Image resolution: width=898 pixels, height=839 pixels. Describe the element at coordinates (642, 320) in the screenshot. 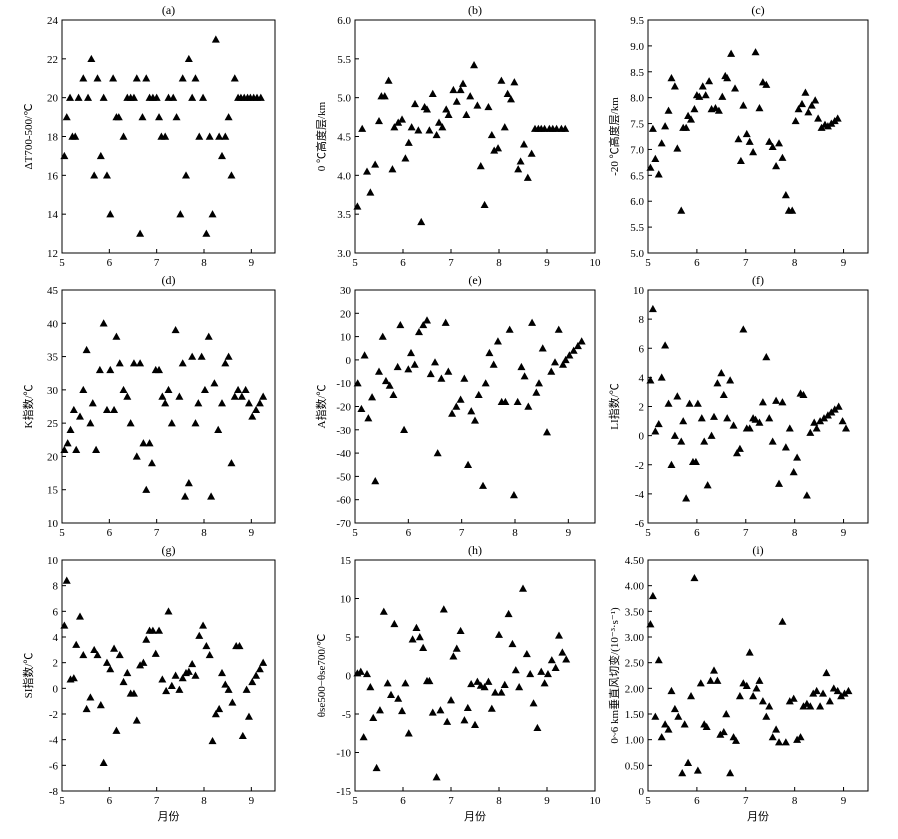

I see `y-tick-label: 8` at that location.